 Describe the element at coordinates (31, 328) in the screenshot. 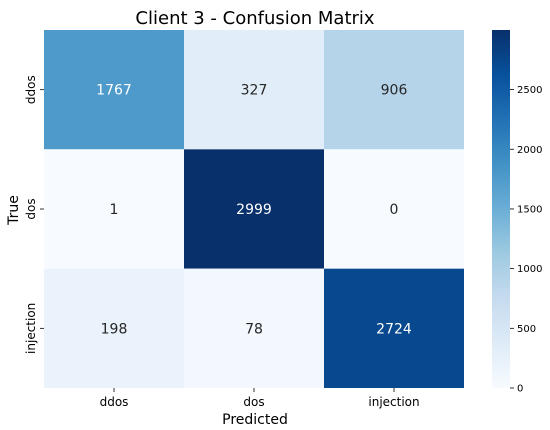

I see `y-tick-label: injection` at that location.